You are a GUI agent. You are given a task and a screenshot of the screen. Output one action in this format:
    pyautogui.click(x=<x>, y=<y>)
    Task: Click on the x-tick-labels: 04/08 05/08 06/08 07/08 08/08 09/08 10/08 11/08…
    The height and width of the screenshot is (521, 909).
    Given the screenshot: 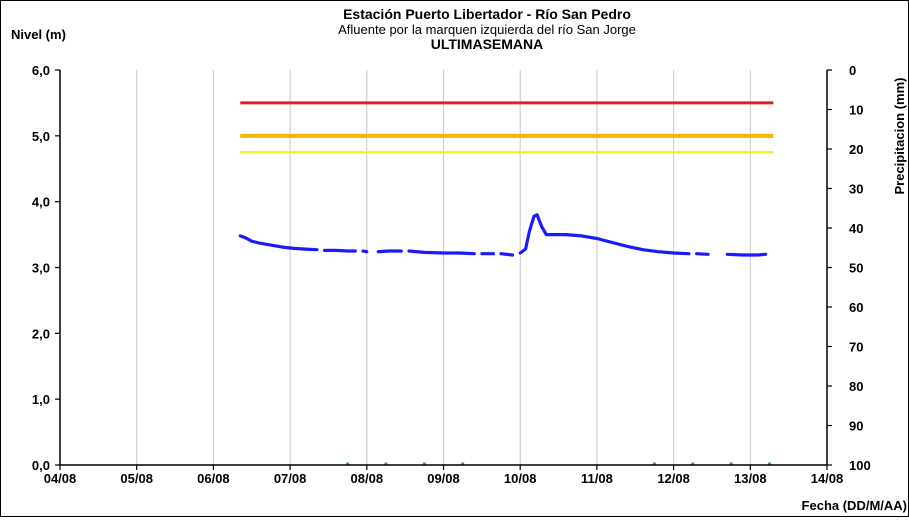 What is the action you would take?
    pyautogui.click(x=444, y=478)
    